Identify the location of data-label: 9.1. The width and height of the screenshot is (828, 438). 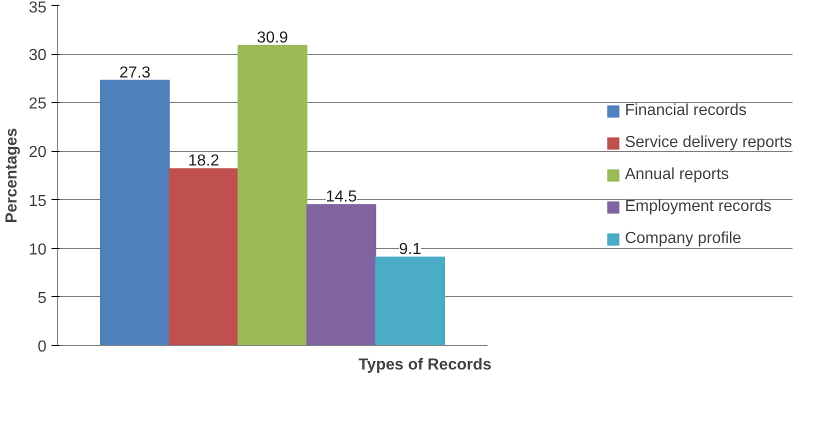
(410, 249).